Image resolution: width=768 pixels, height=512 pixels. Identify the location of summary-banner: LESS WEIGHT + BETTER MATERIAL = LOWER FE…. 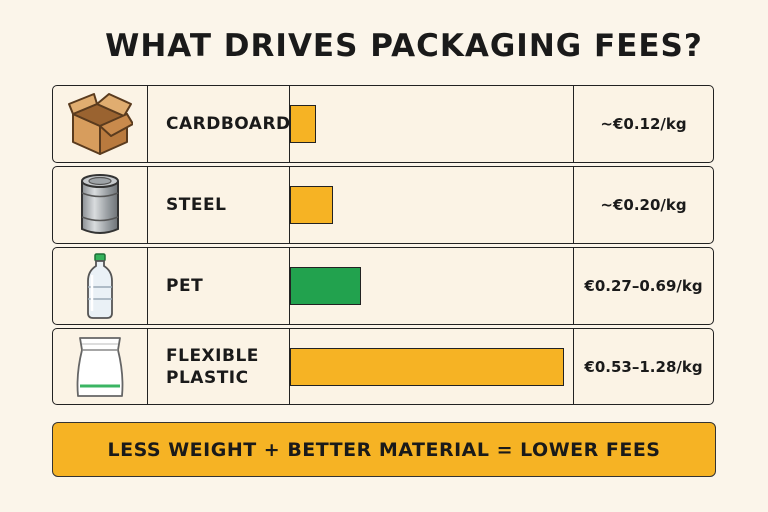
(384, 449).